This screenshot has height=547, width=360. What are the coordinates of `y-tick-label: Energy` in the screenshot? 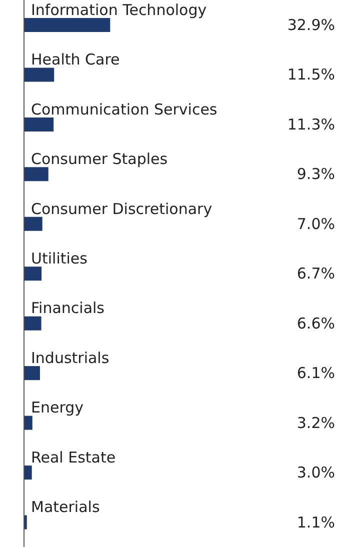 It's located at (57, 407).